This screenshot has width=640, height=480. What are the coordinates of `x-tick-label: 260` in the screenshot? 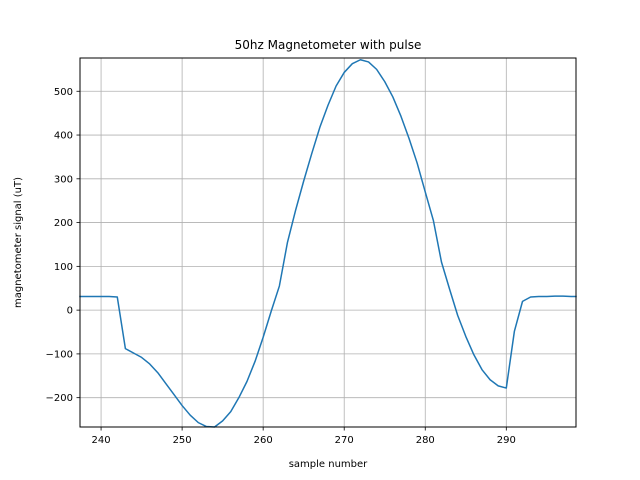 It's located at (263, 440).